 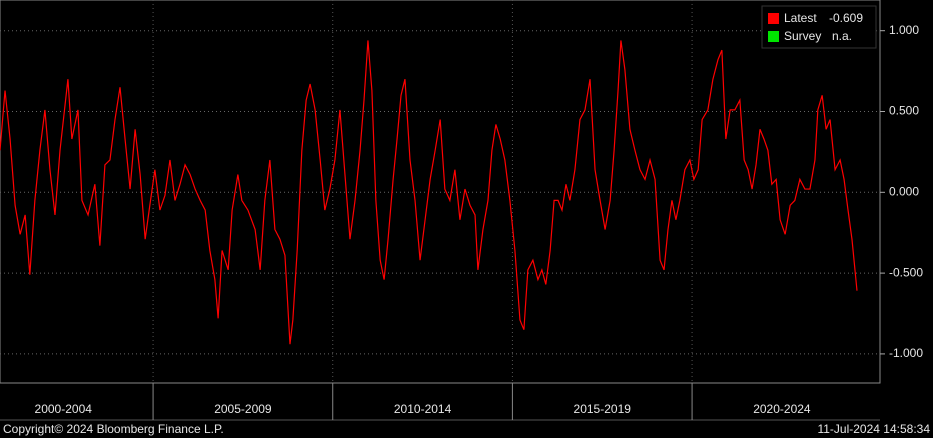 What do you see at coordinates (846, 18) in the screenshot?
I see `legend-value: -0.609` at bounding box center [846, 18].